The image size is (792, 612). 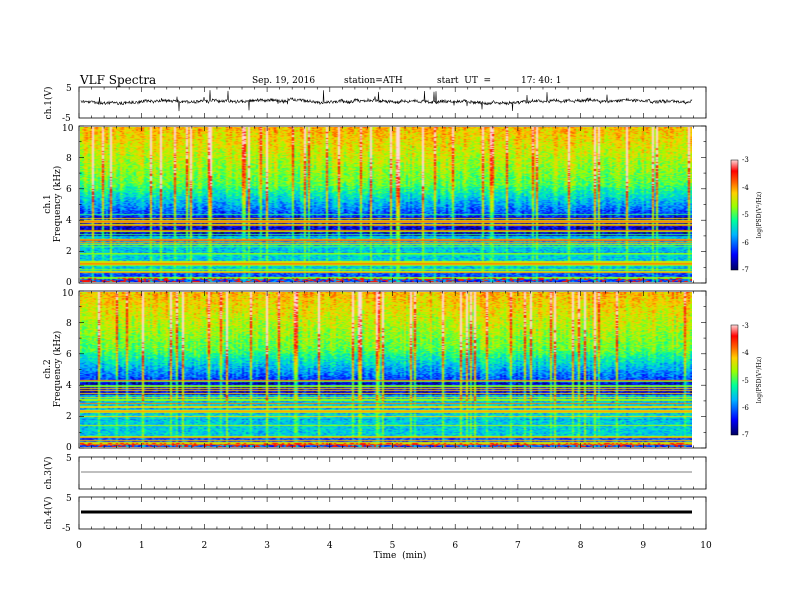 What do you see at coordinates (69, 499) in the screenshot?
I see `ch4-ytick-top: 5` at bounding box center [69, 499].